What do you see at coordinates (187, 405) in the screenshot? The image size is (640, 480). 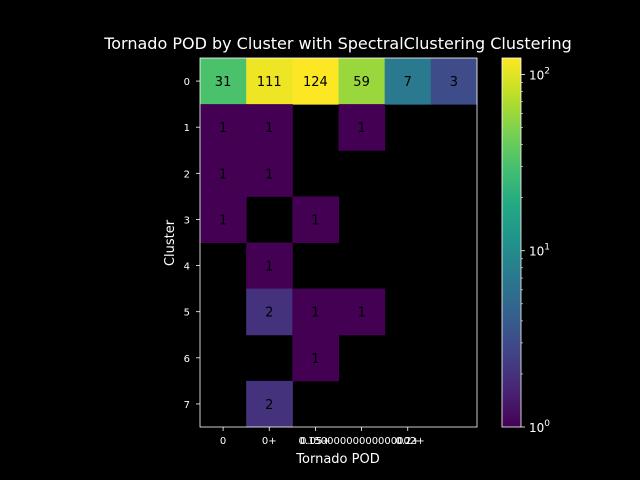 I see `y-tick-label: 7` at bounding box center [187, 405].